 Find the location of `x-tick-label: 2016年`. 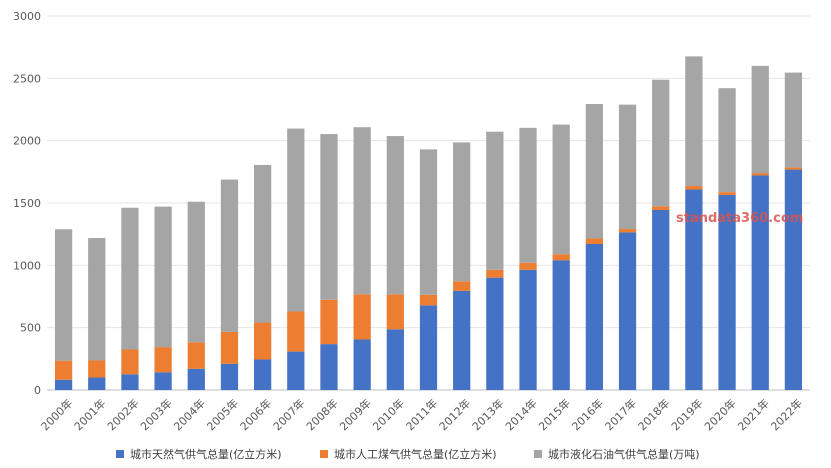

x-tick-label: 2016年 is located at coordinates (587, 414).